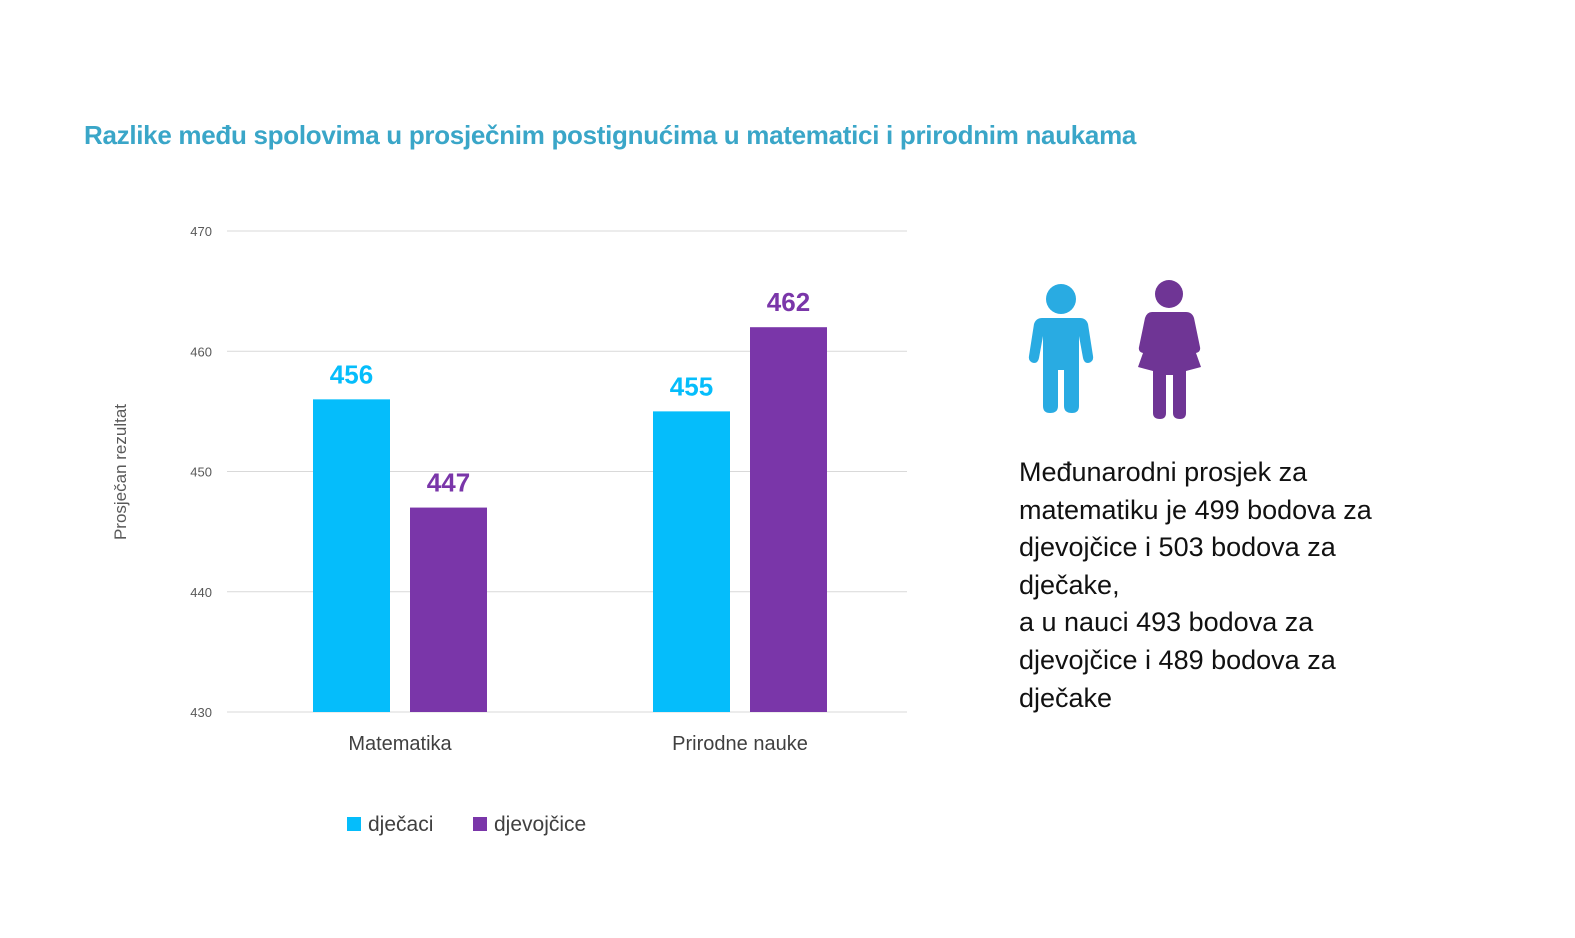  What do you see at coordinates (201, 472) in the screenshot?
I see `y-tick-label: 450` at bounding box center [201, 472].